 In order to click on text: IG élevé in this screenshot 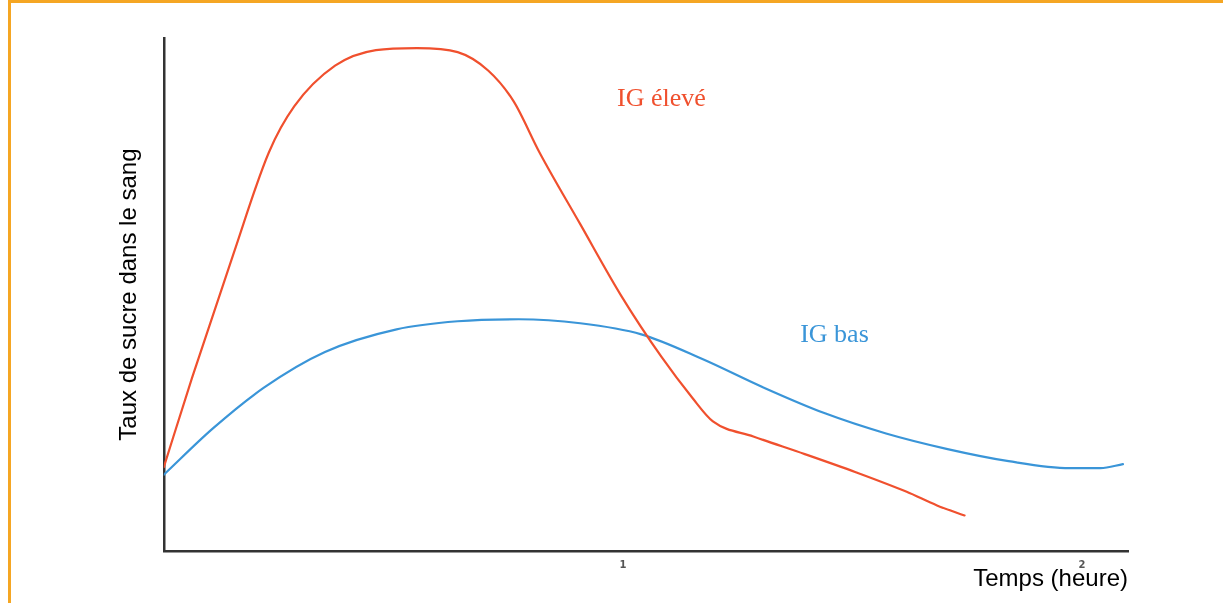, I will do `click(661, 98)`.